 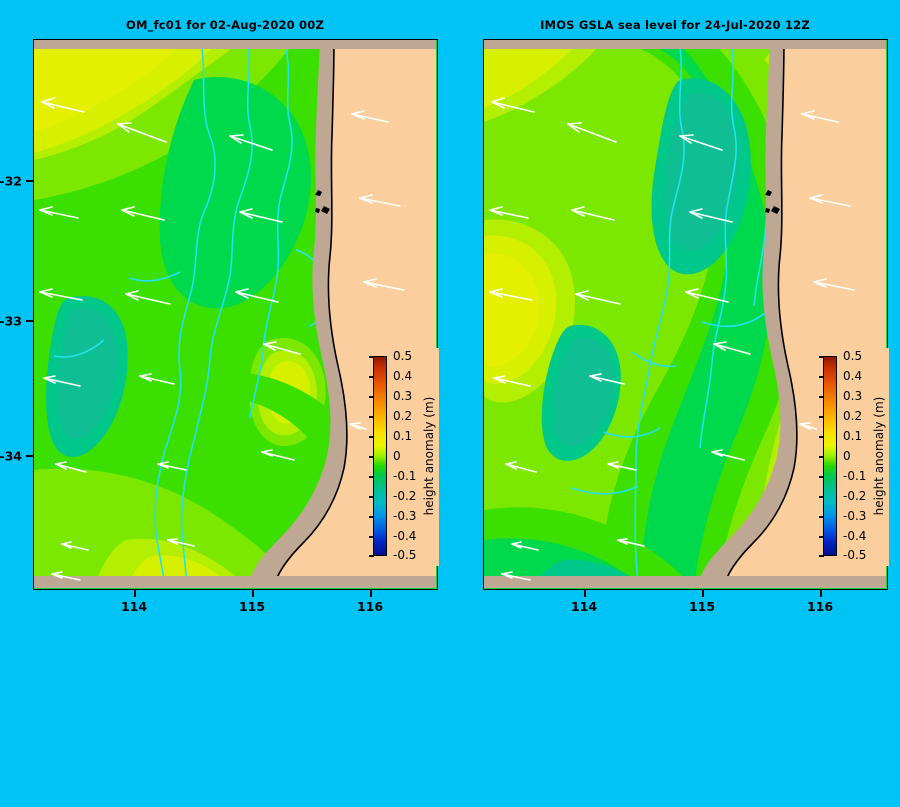 I want to click on y-tick-label: -32, so click(x=11, y=181).